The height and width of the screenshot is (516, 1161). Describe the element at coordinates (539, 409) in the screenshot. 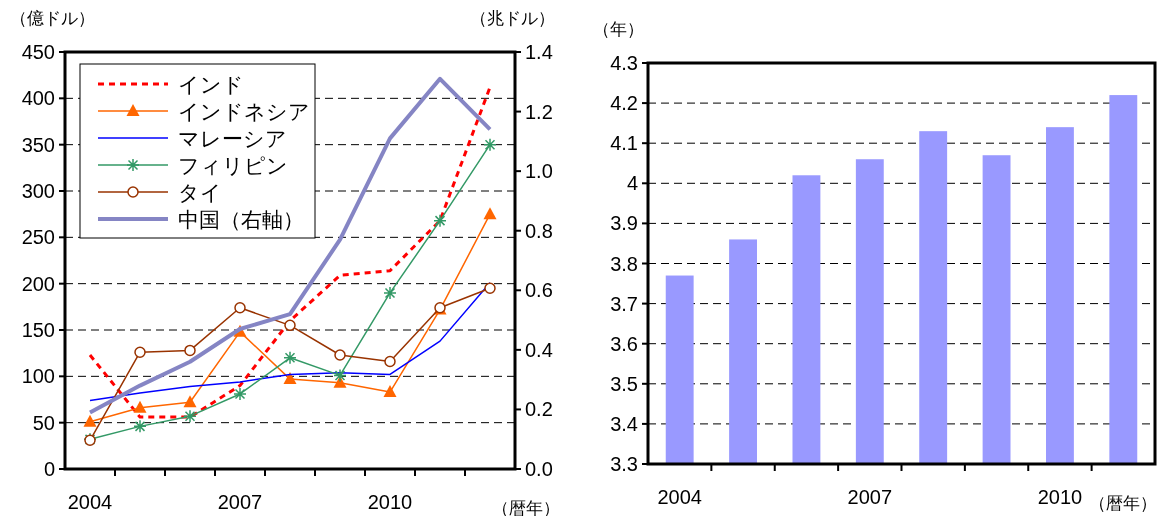

I see `y2-tick-label: 0.2` at that location.